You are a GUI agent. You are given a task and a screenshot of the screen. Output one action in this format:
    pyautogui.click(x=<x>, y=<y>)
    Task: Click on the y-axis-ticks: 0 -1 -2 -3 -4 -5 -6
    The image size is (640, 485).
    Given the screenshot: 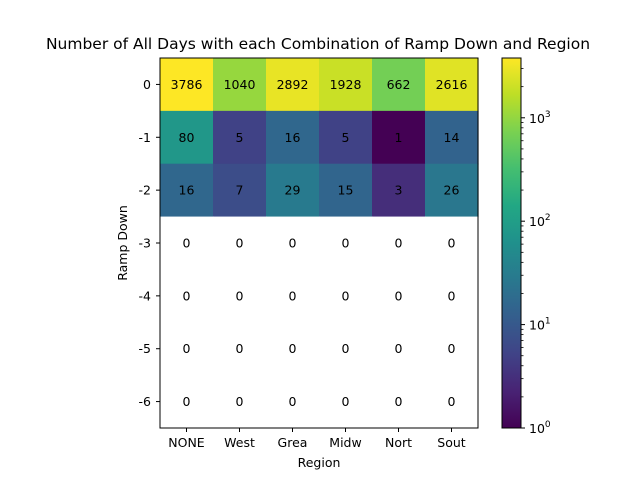 What is the action you would take?
    pyautogui.click(x=149, y=243)
    